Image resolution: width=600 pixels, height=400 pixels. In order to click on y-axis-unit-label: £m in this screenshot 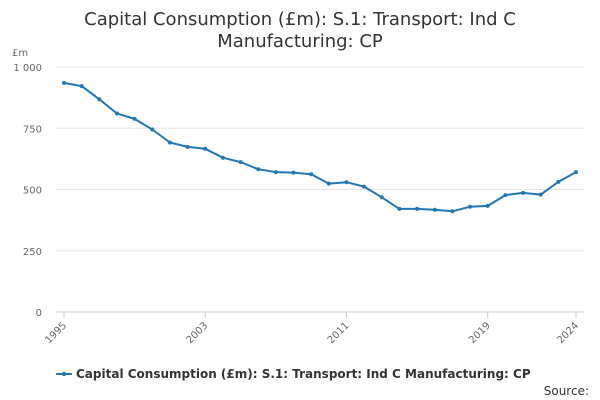, I will do `click(20, 53)`.